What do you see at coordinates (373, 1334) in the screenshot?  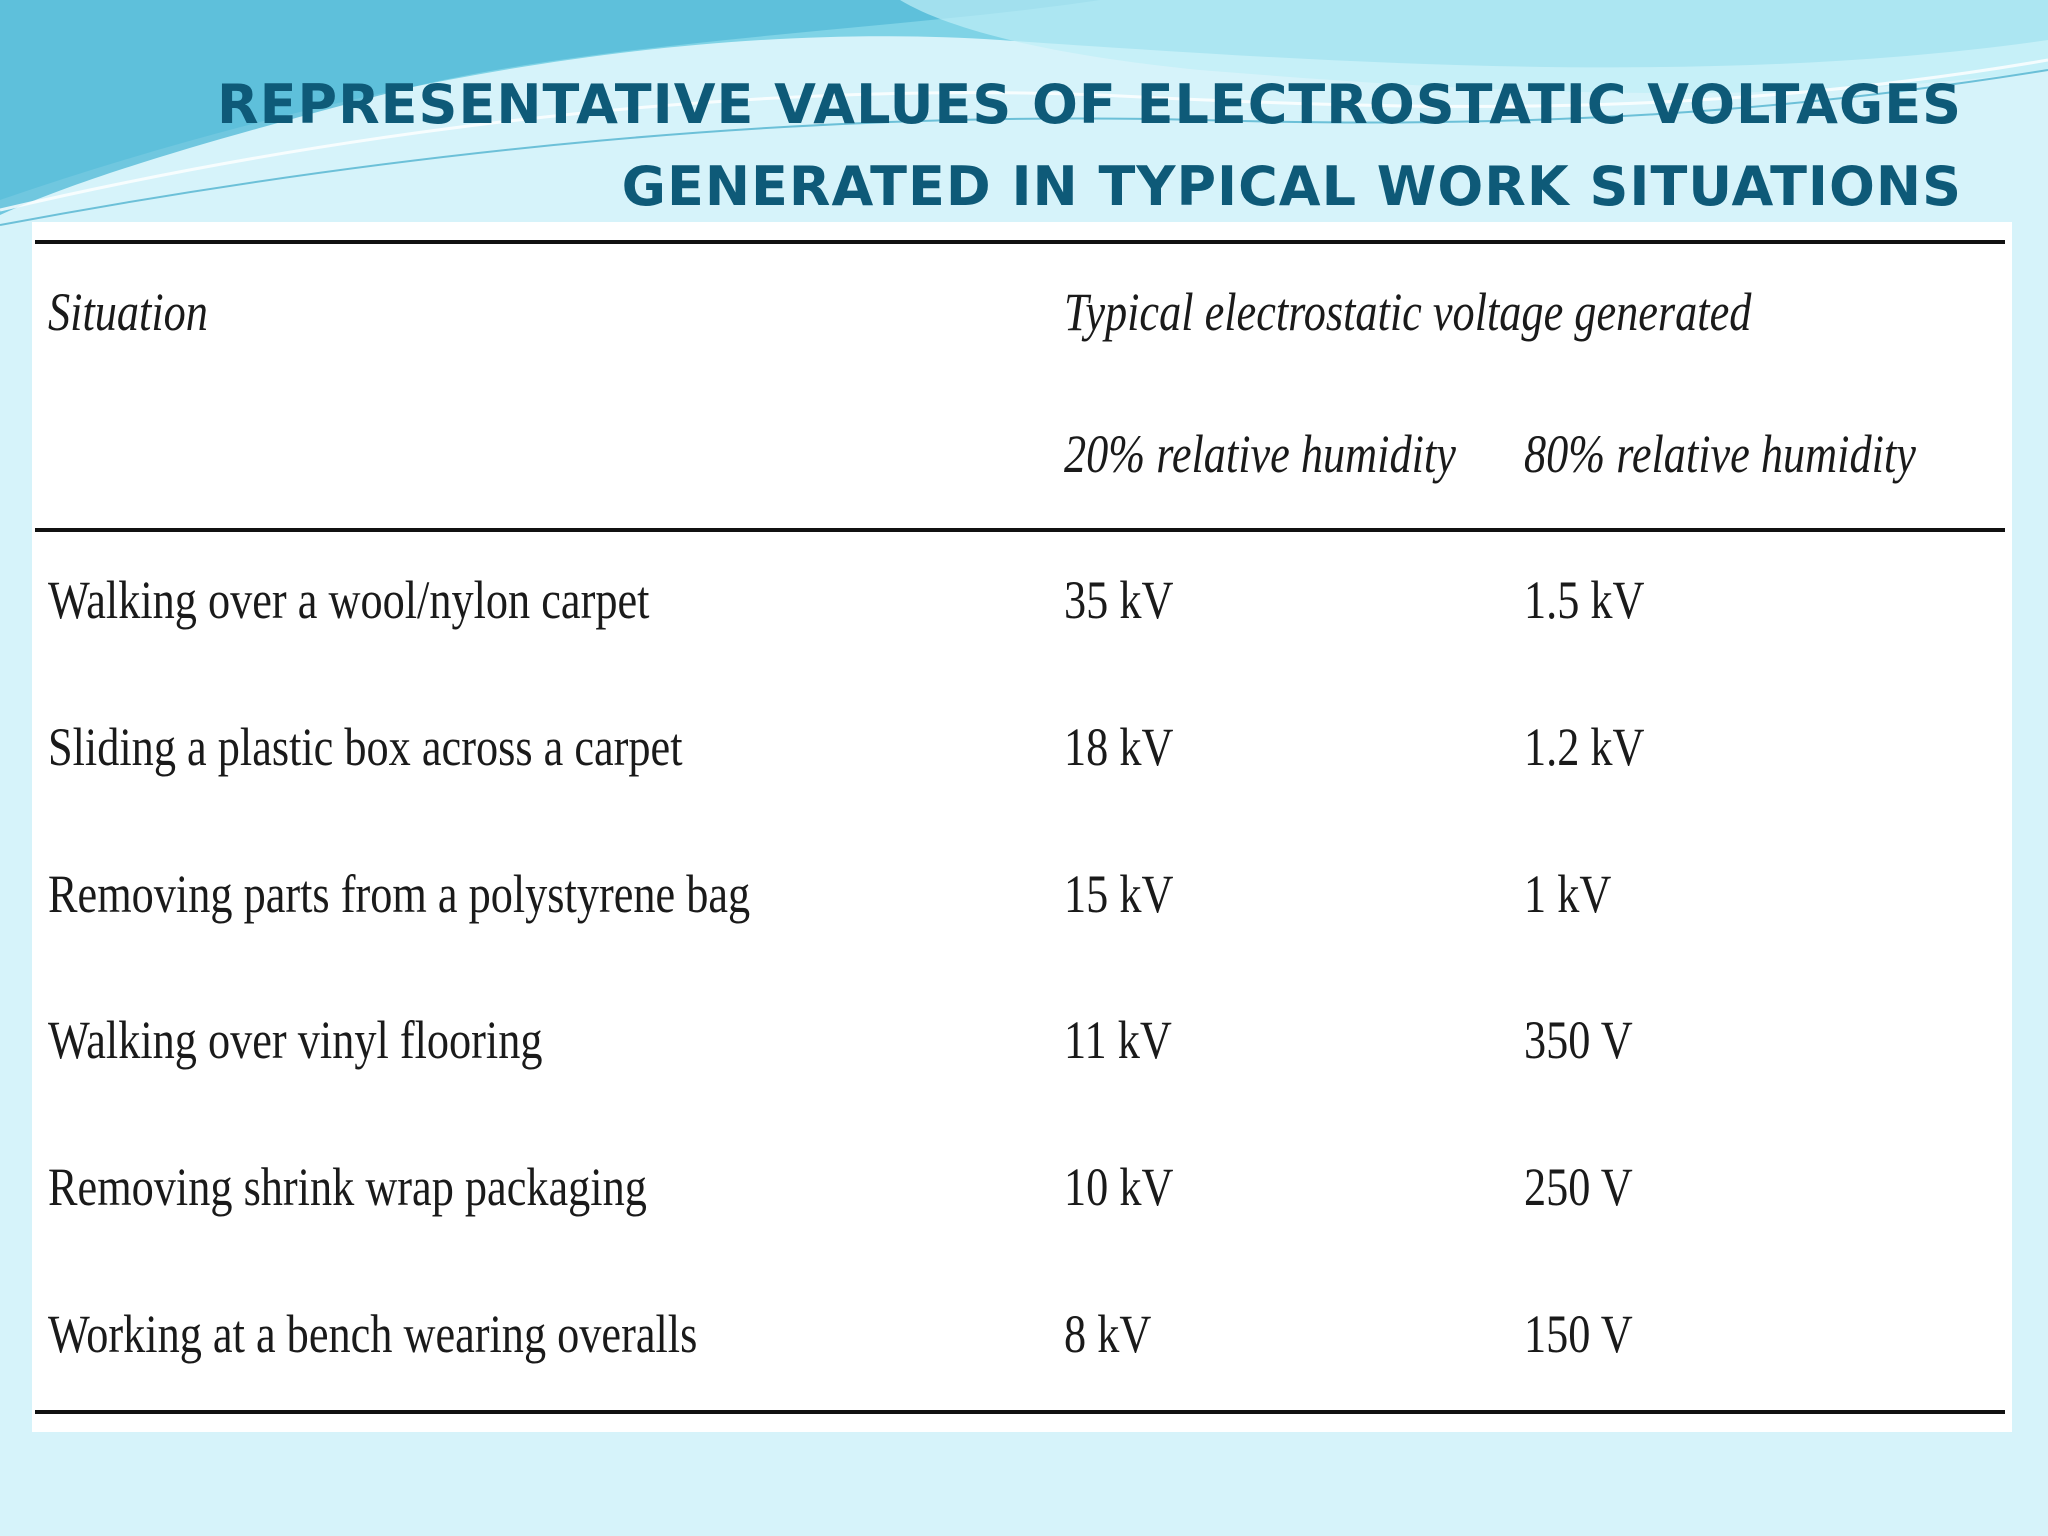 I see `row-situation: Working at a bench wearing overalls` at bounding box center [373, 1334].